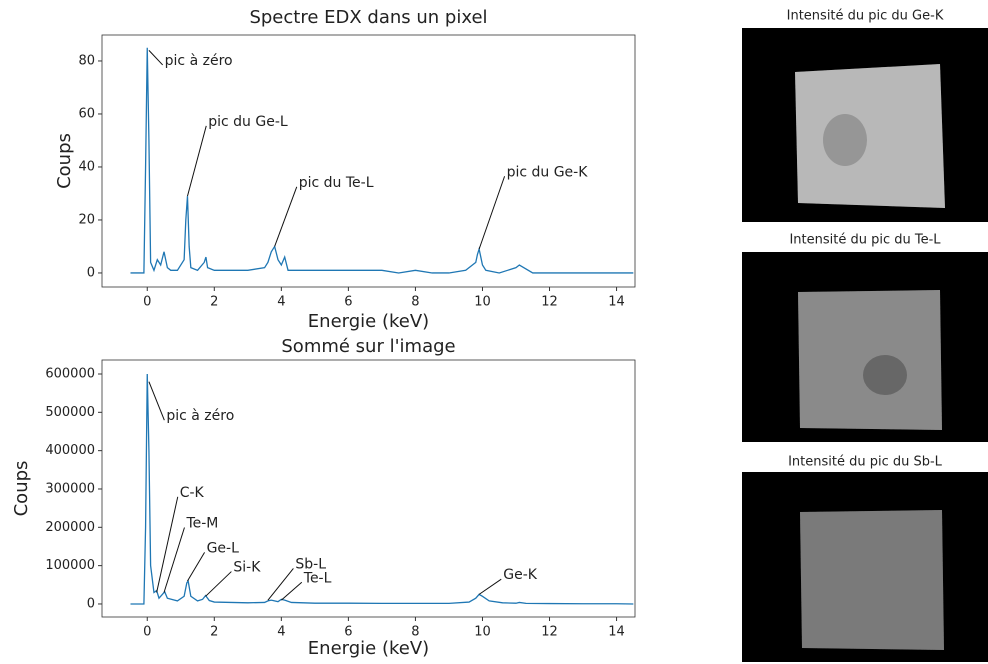 This screenshot has width=988, height=664. Describe the element at coordinates (548, 172) in the screenshot. I see `annotation: pic du Ge-K` at that location.